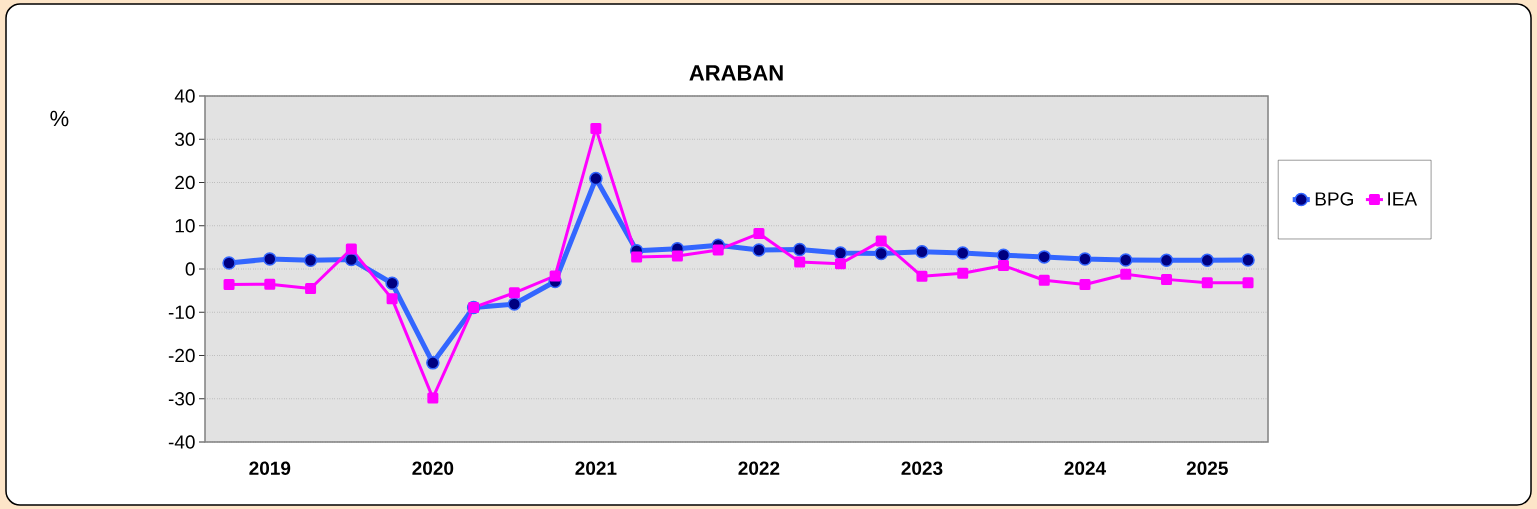  What do you see at coordinates (759, 468) in the screenshot?
I see `x-tick-label: 2022` at bounding box center [759, 468].